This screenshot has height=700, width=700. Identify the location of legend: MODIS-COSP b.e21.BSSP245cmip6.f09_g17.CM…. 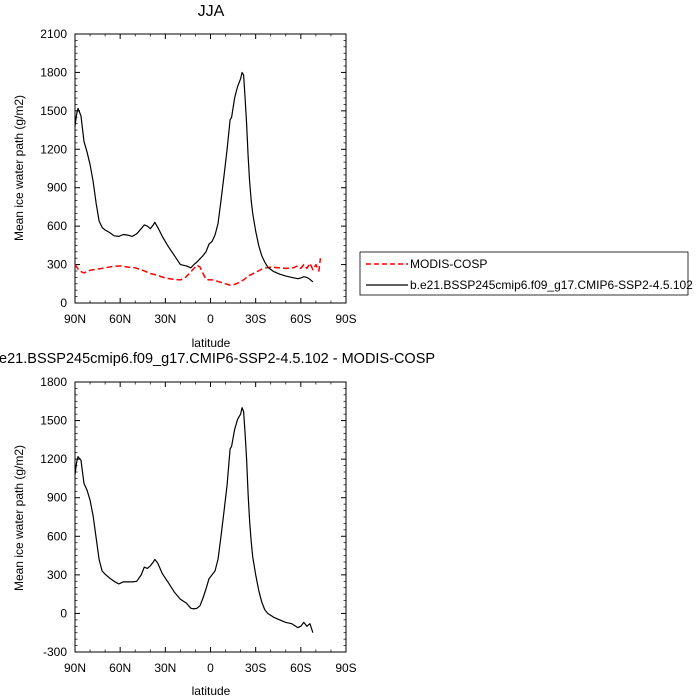
(526, 273).